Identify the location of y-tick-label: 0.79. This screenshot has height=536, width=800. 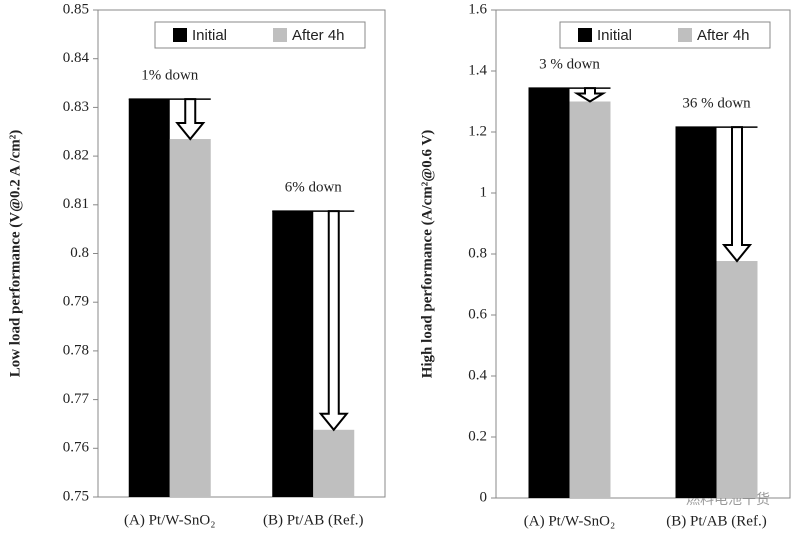
(76, 302).